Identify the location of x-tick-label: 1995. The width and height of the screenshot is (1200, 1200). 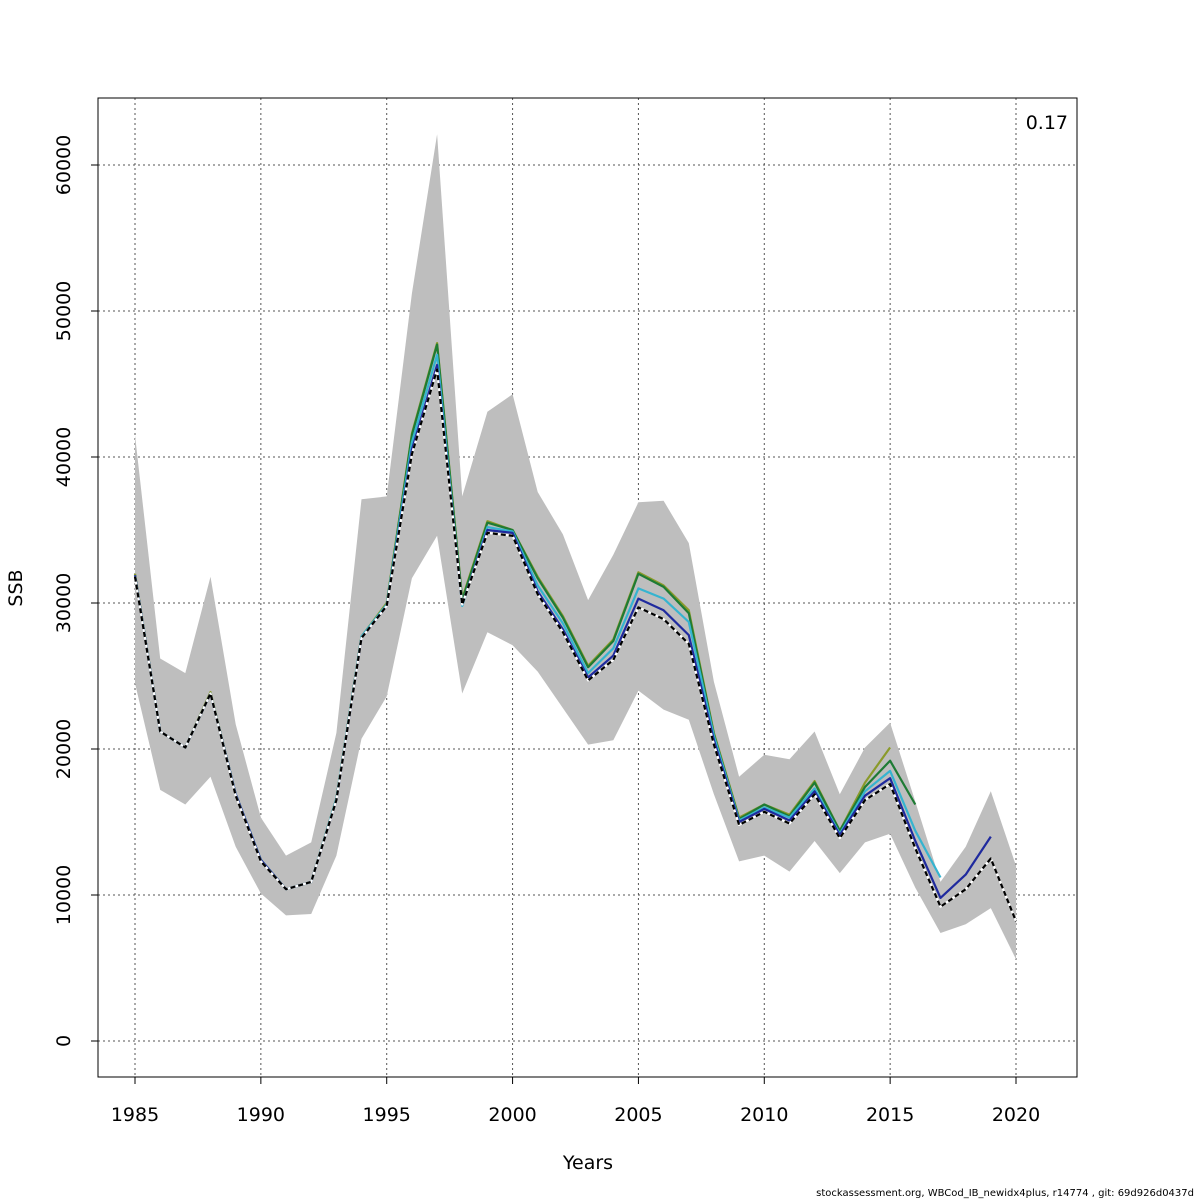
(387, 1115).